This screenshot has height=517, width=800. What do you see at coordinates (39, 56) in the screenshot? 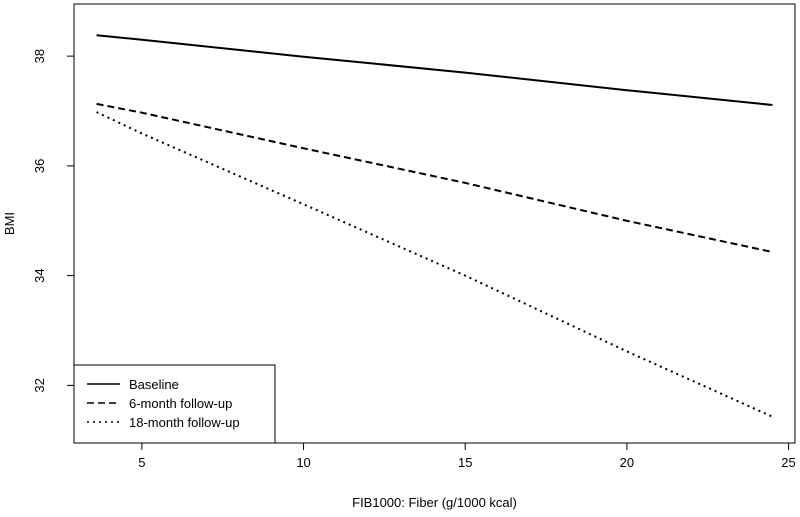
I see `y-tick-label: 38` at bounding box center [39, 56].